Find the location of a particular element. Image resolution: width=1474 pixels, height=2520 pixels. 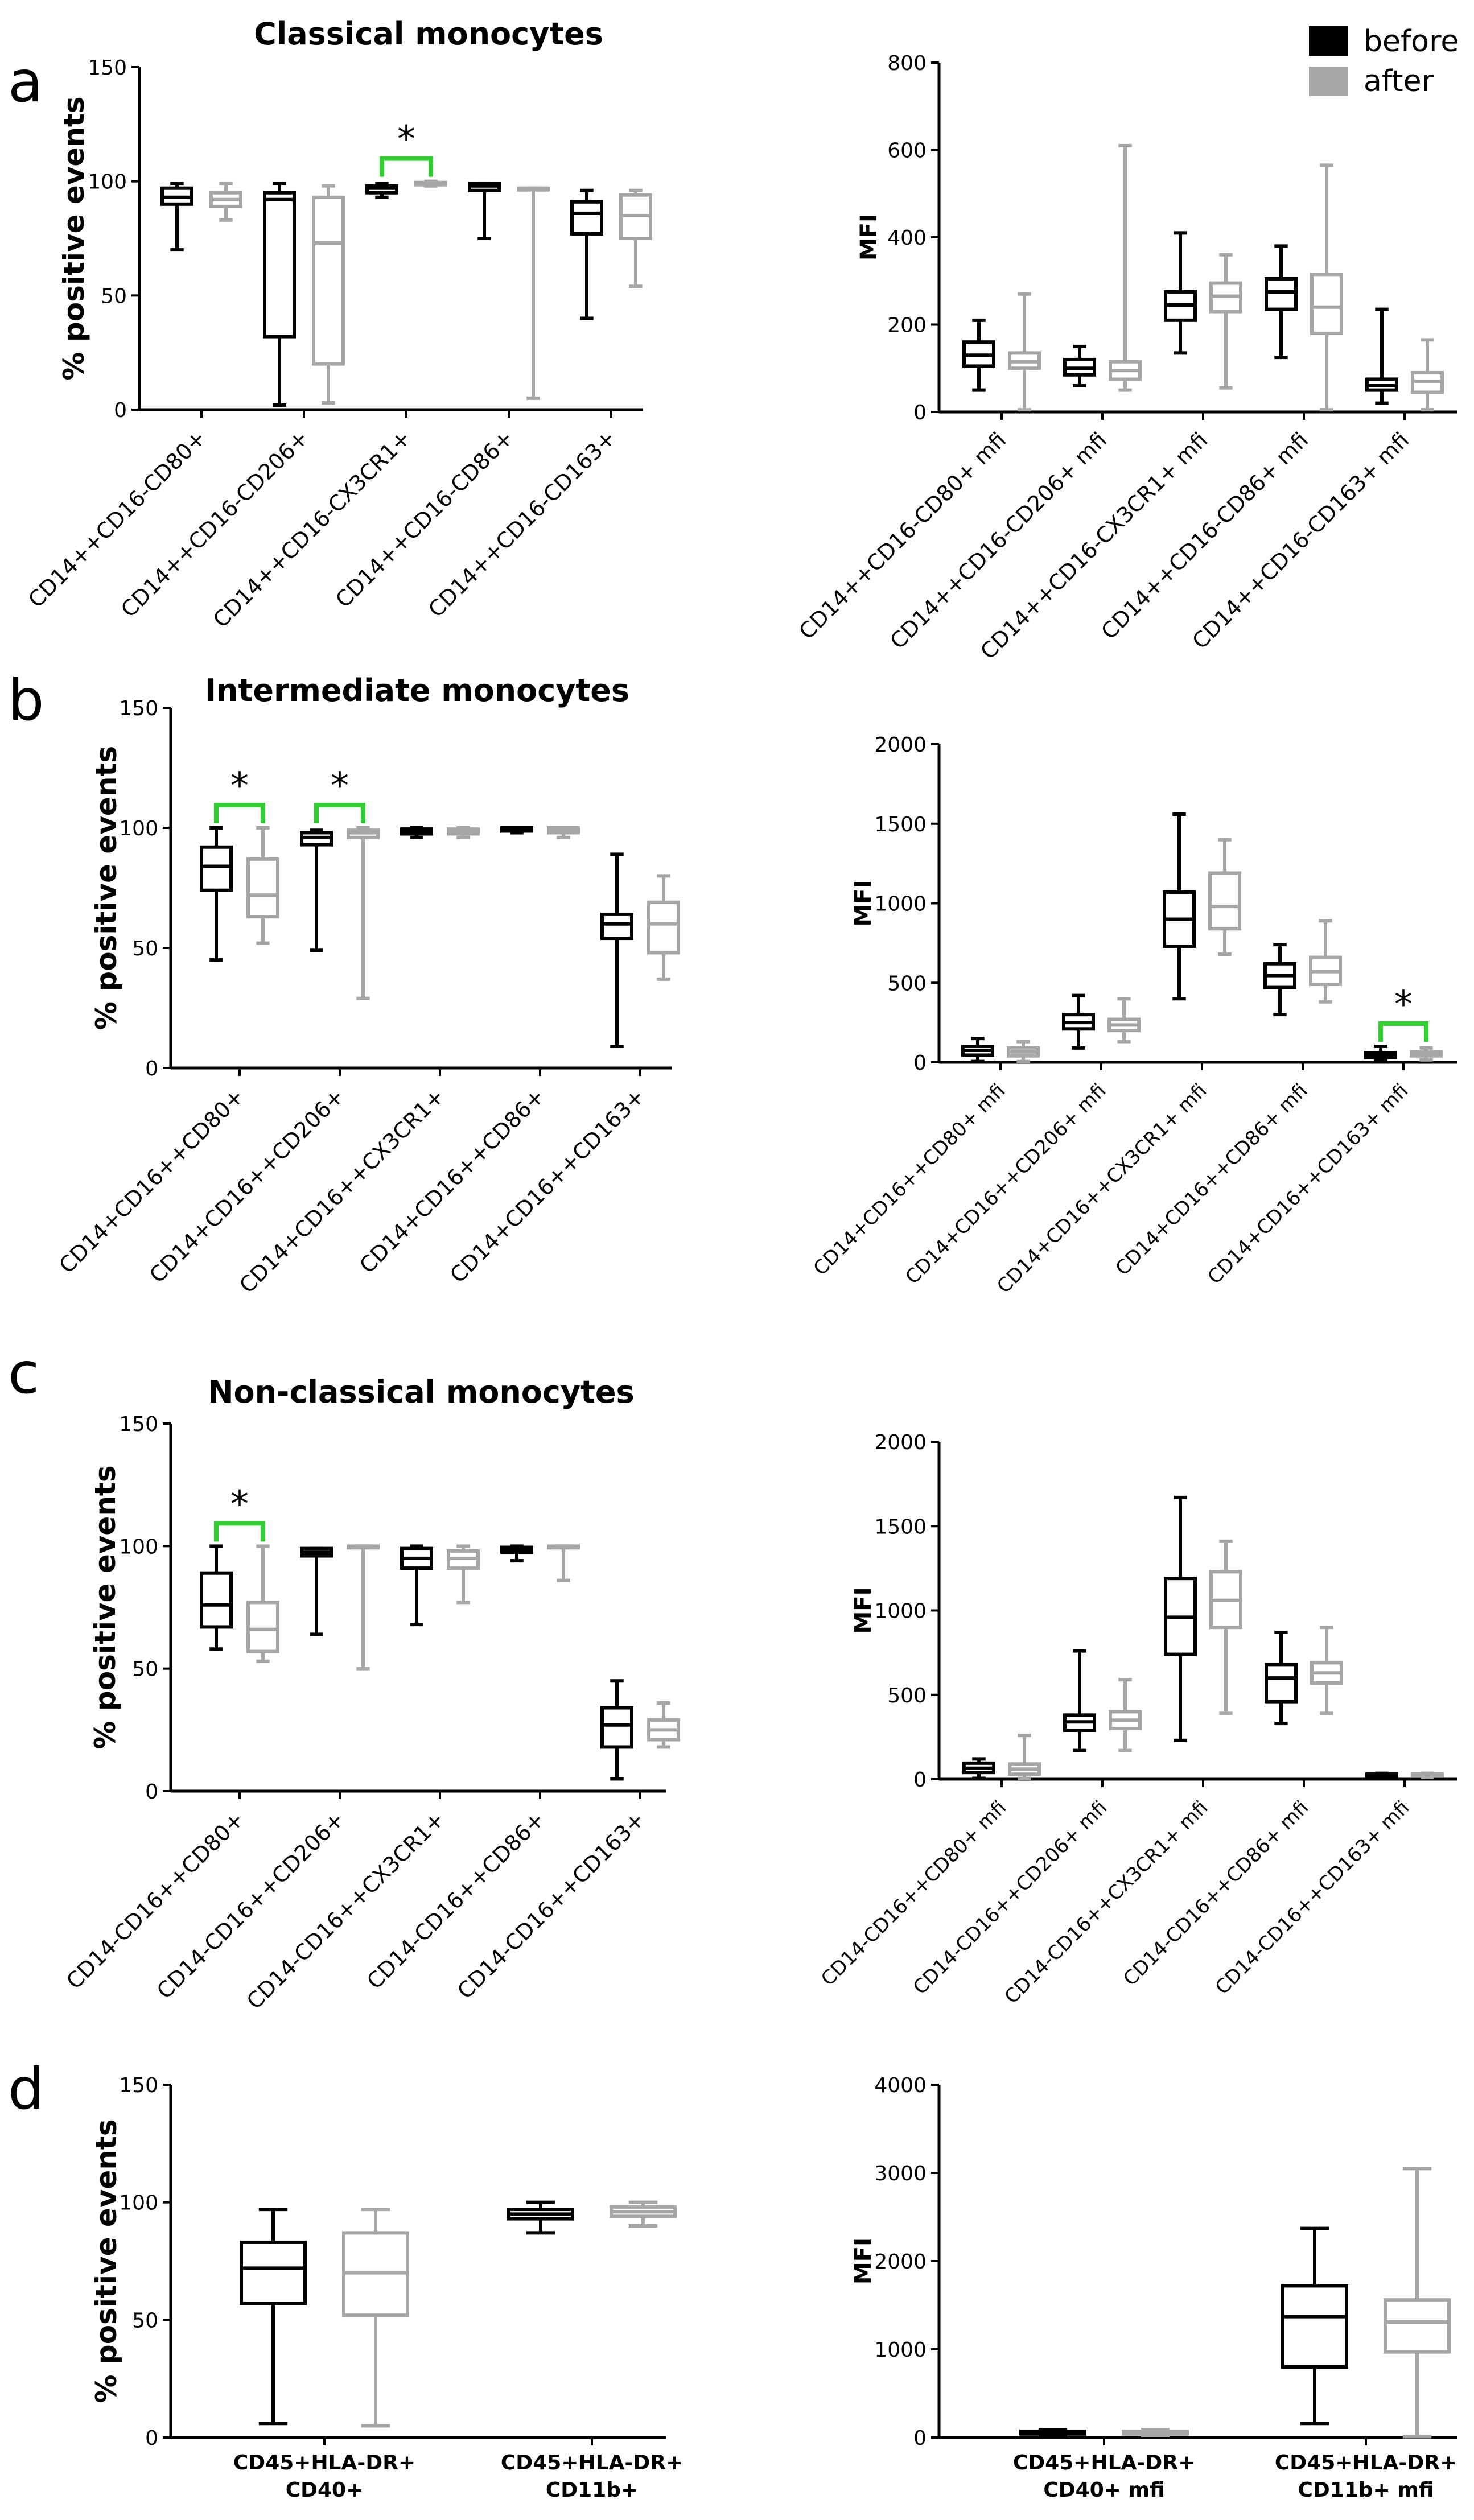

x-category-label: CD14++CD16-CD80+ is located at coordinates (117, 518).